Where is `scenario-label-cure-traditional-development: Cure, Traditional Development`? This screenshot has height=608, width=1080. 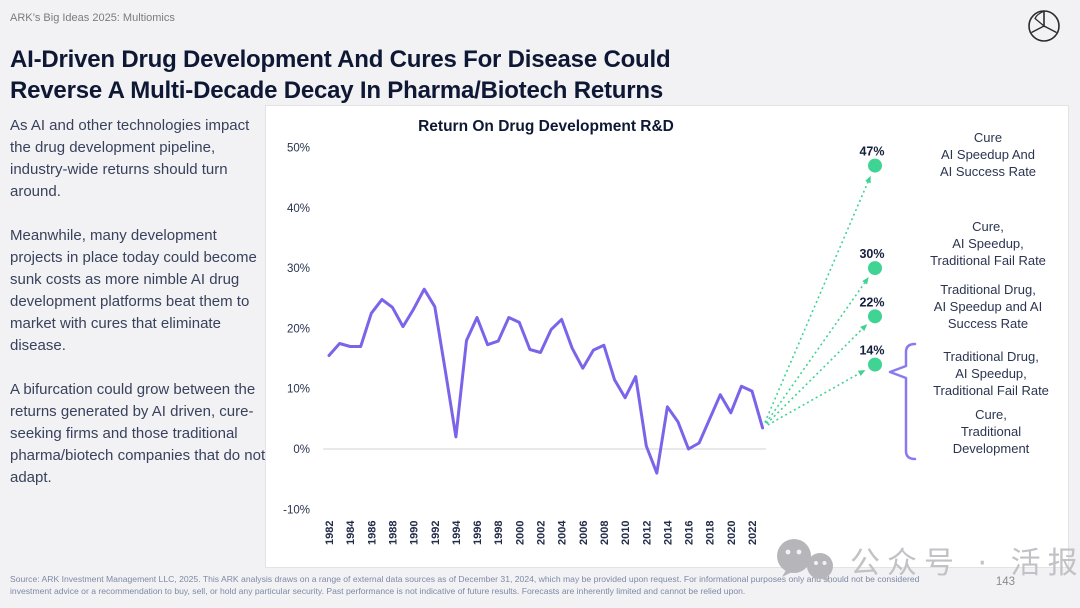 scenario-label-cure-traditional-development: Cure, Traditional Development is located at coordinates (991, 431).